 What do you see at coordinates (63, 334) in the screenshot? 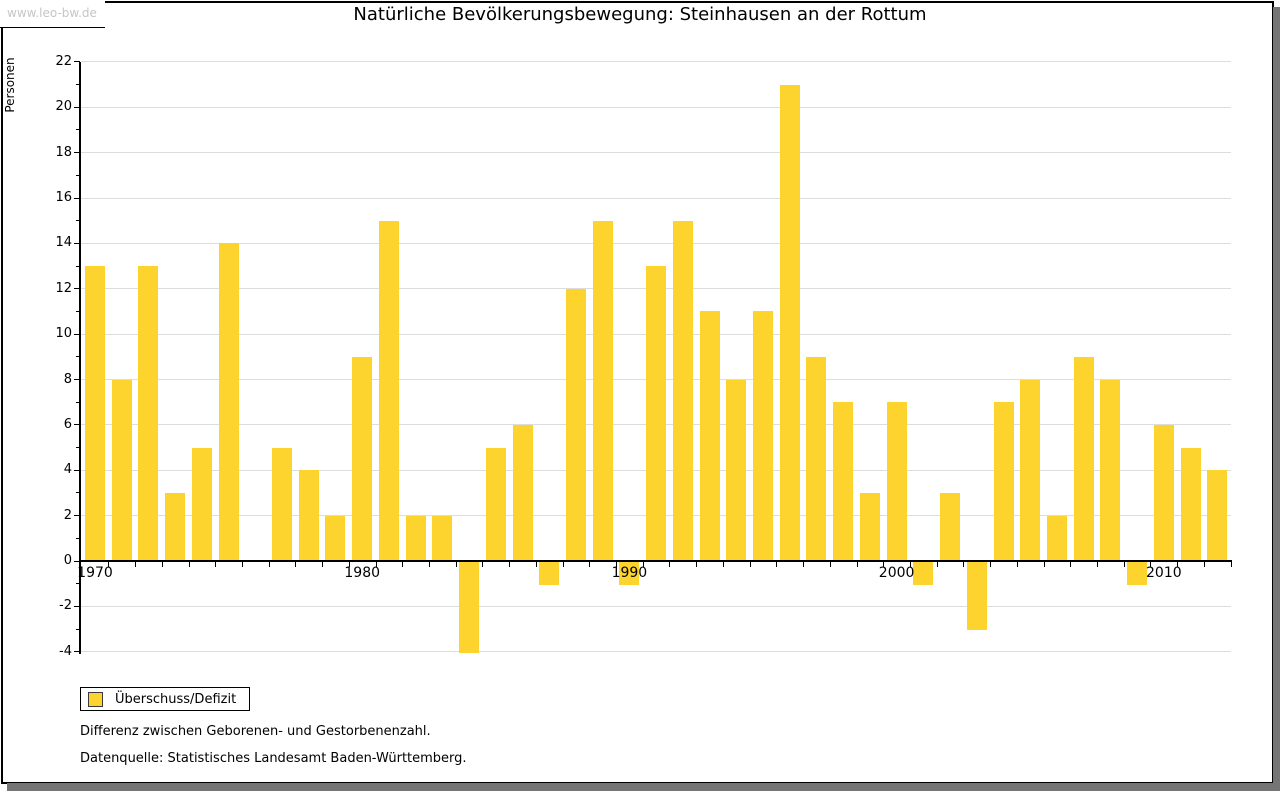
I see `y-axis-tick-label: 10` at bounding box center [63, 334].